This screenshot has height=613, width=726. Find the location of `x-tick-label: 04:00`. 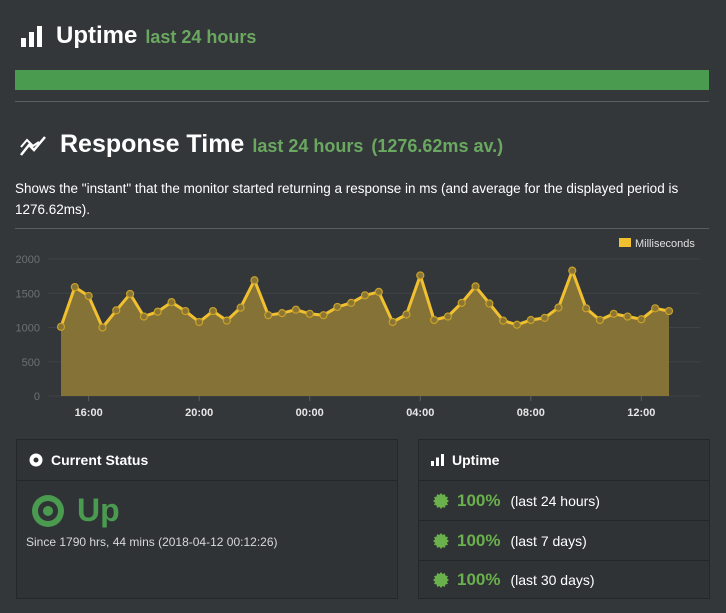

x-tick-label: 04:00 is located at coordinates (420, 413).